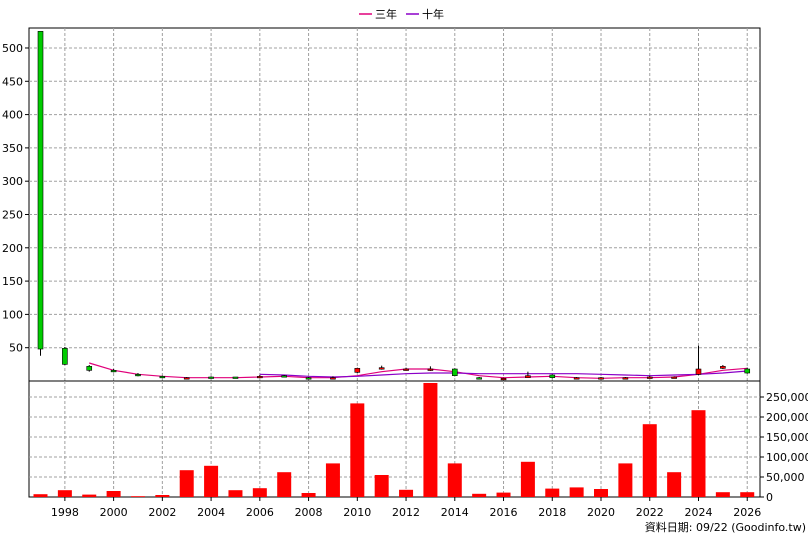 This screenshot has height=540, width=808. I want to click on volume-y-tick-label: 200,000, so click(787, 417).